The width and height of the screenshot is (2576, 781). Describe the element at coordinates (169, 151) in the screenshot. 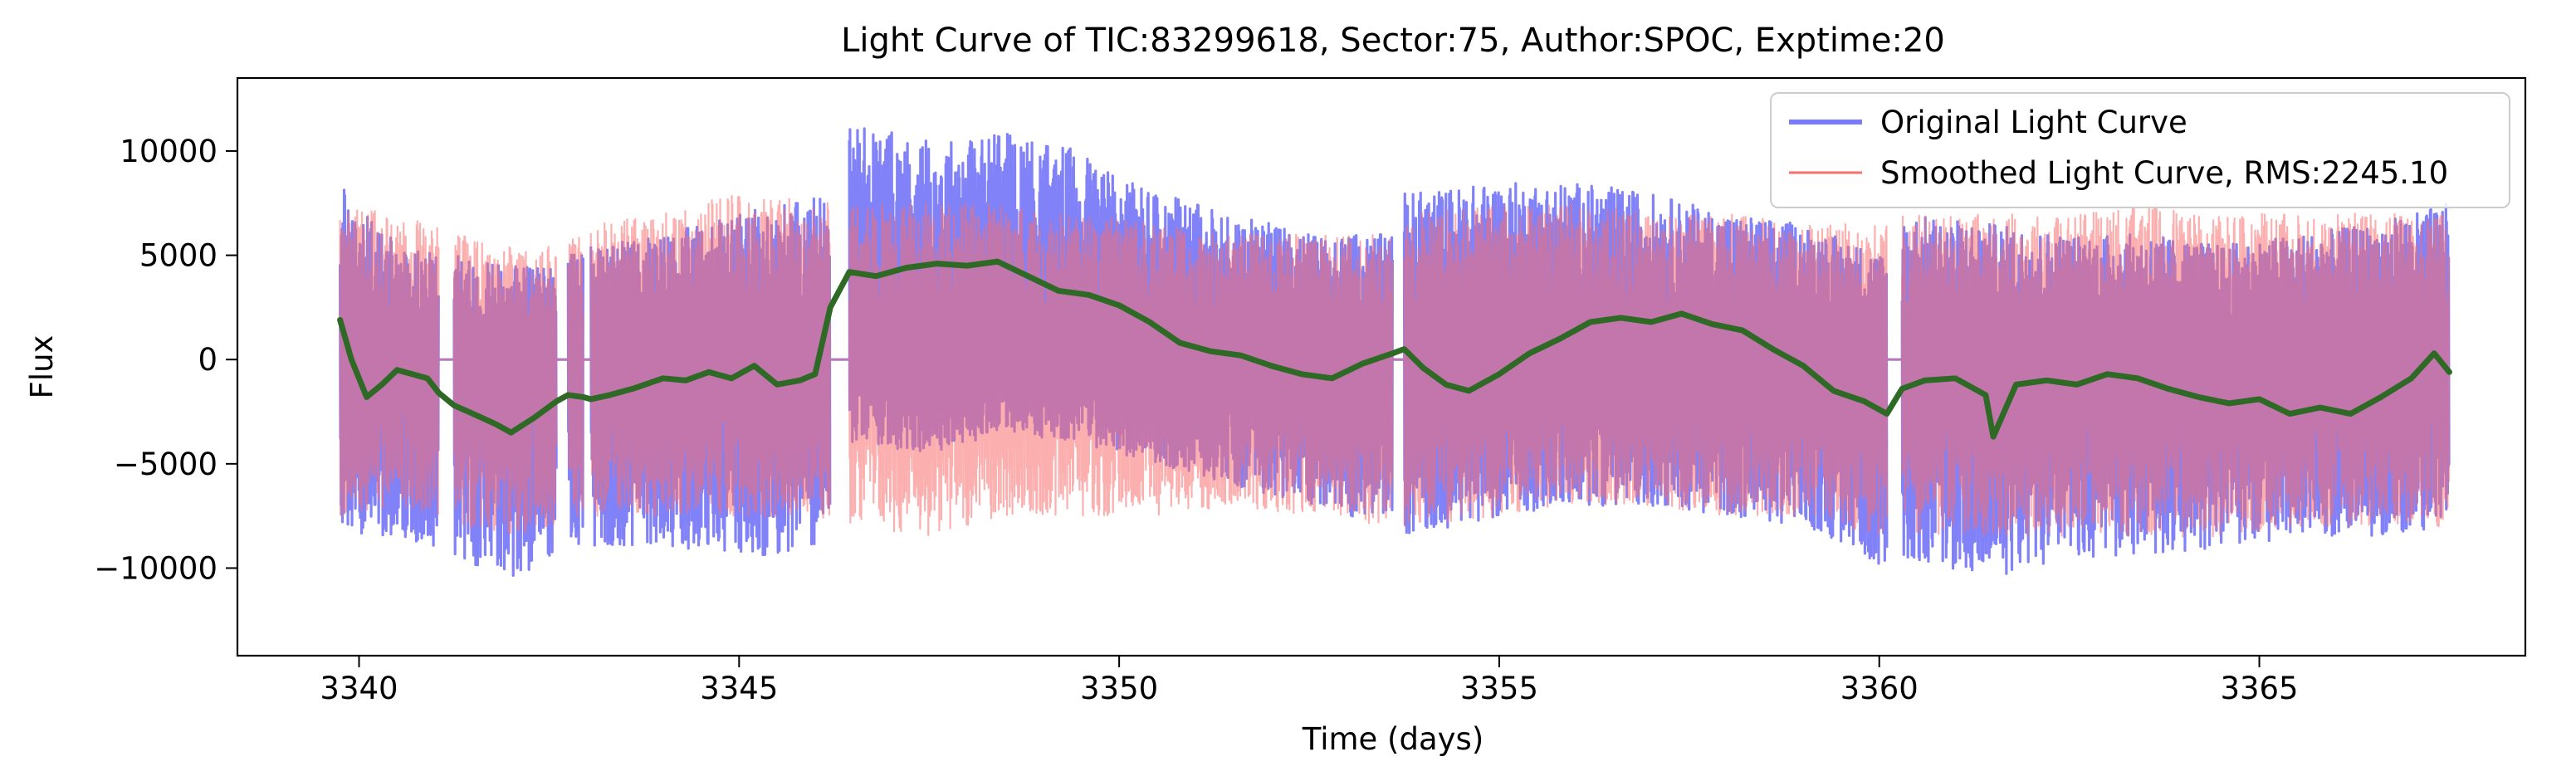

I see `y-tick-label: 10000` at that location.